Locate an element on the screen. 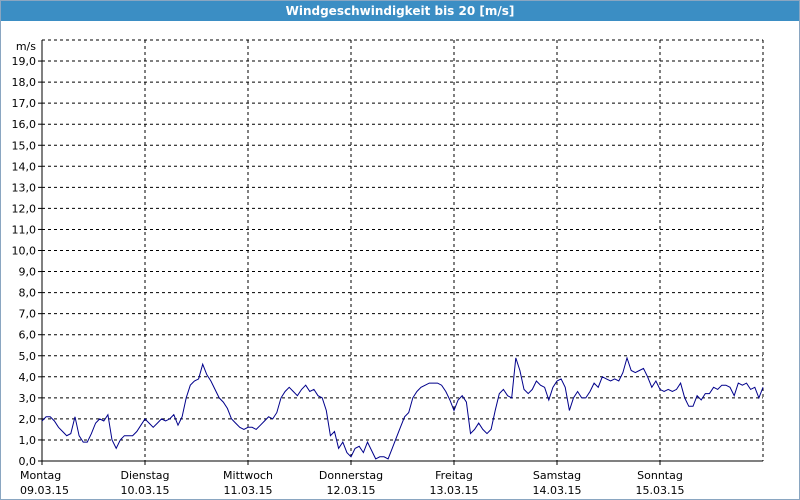  y-tick-label: 13,0 is located at coordinates (24, 187).